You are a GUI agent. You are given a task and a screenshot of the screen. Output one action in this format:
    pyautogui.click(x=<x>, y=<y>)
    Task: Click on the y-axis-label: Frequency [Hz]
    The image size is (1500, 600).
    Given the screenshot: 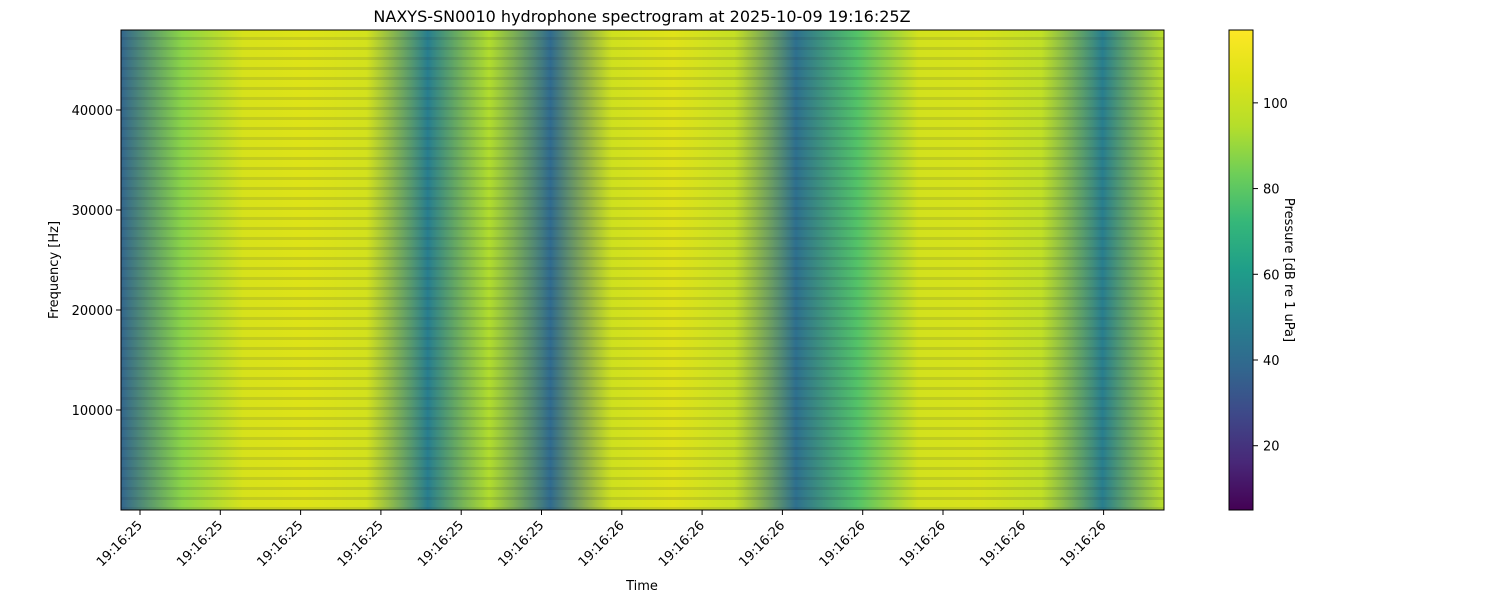 What is the action you would take?
    pyautogui.click(x=54, y=270)
    